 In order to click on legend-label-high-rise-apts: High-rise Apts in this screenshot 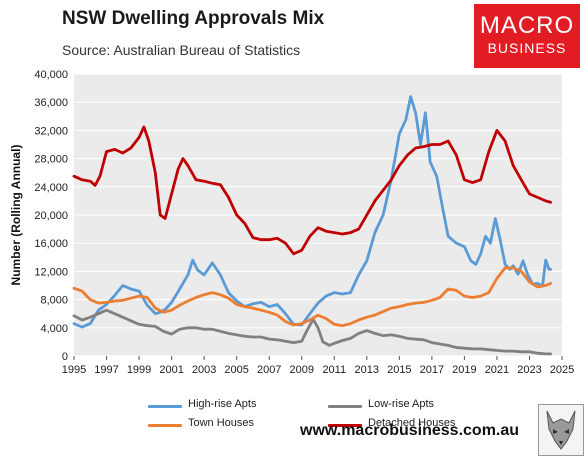, I will do `click(222, 404)`.